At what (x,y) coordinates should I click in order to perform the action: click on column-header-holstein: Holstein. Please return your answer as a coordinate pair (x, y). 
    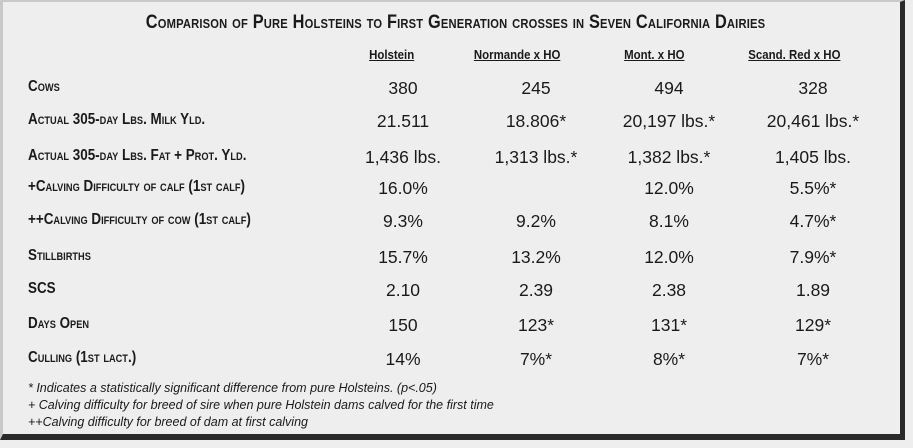
    Looking at the image, I should click on (392, 54).